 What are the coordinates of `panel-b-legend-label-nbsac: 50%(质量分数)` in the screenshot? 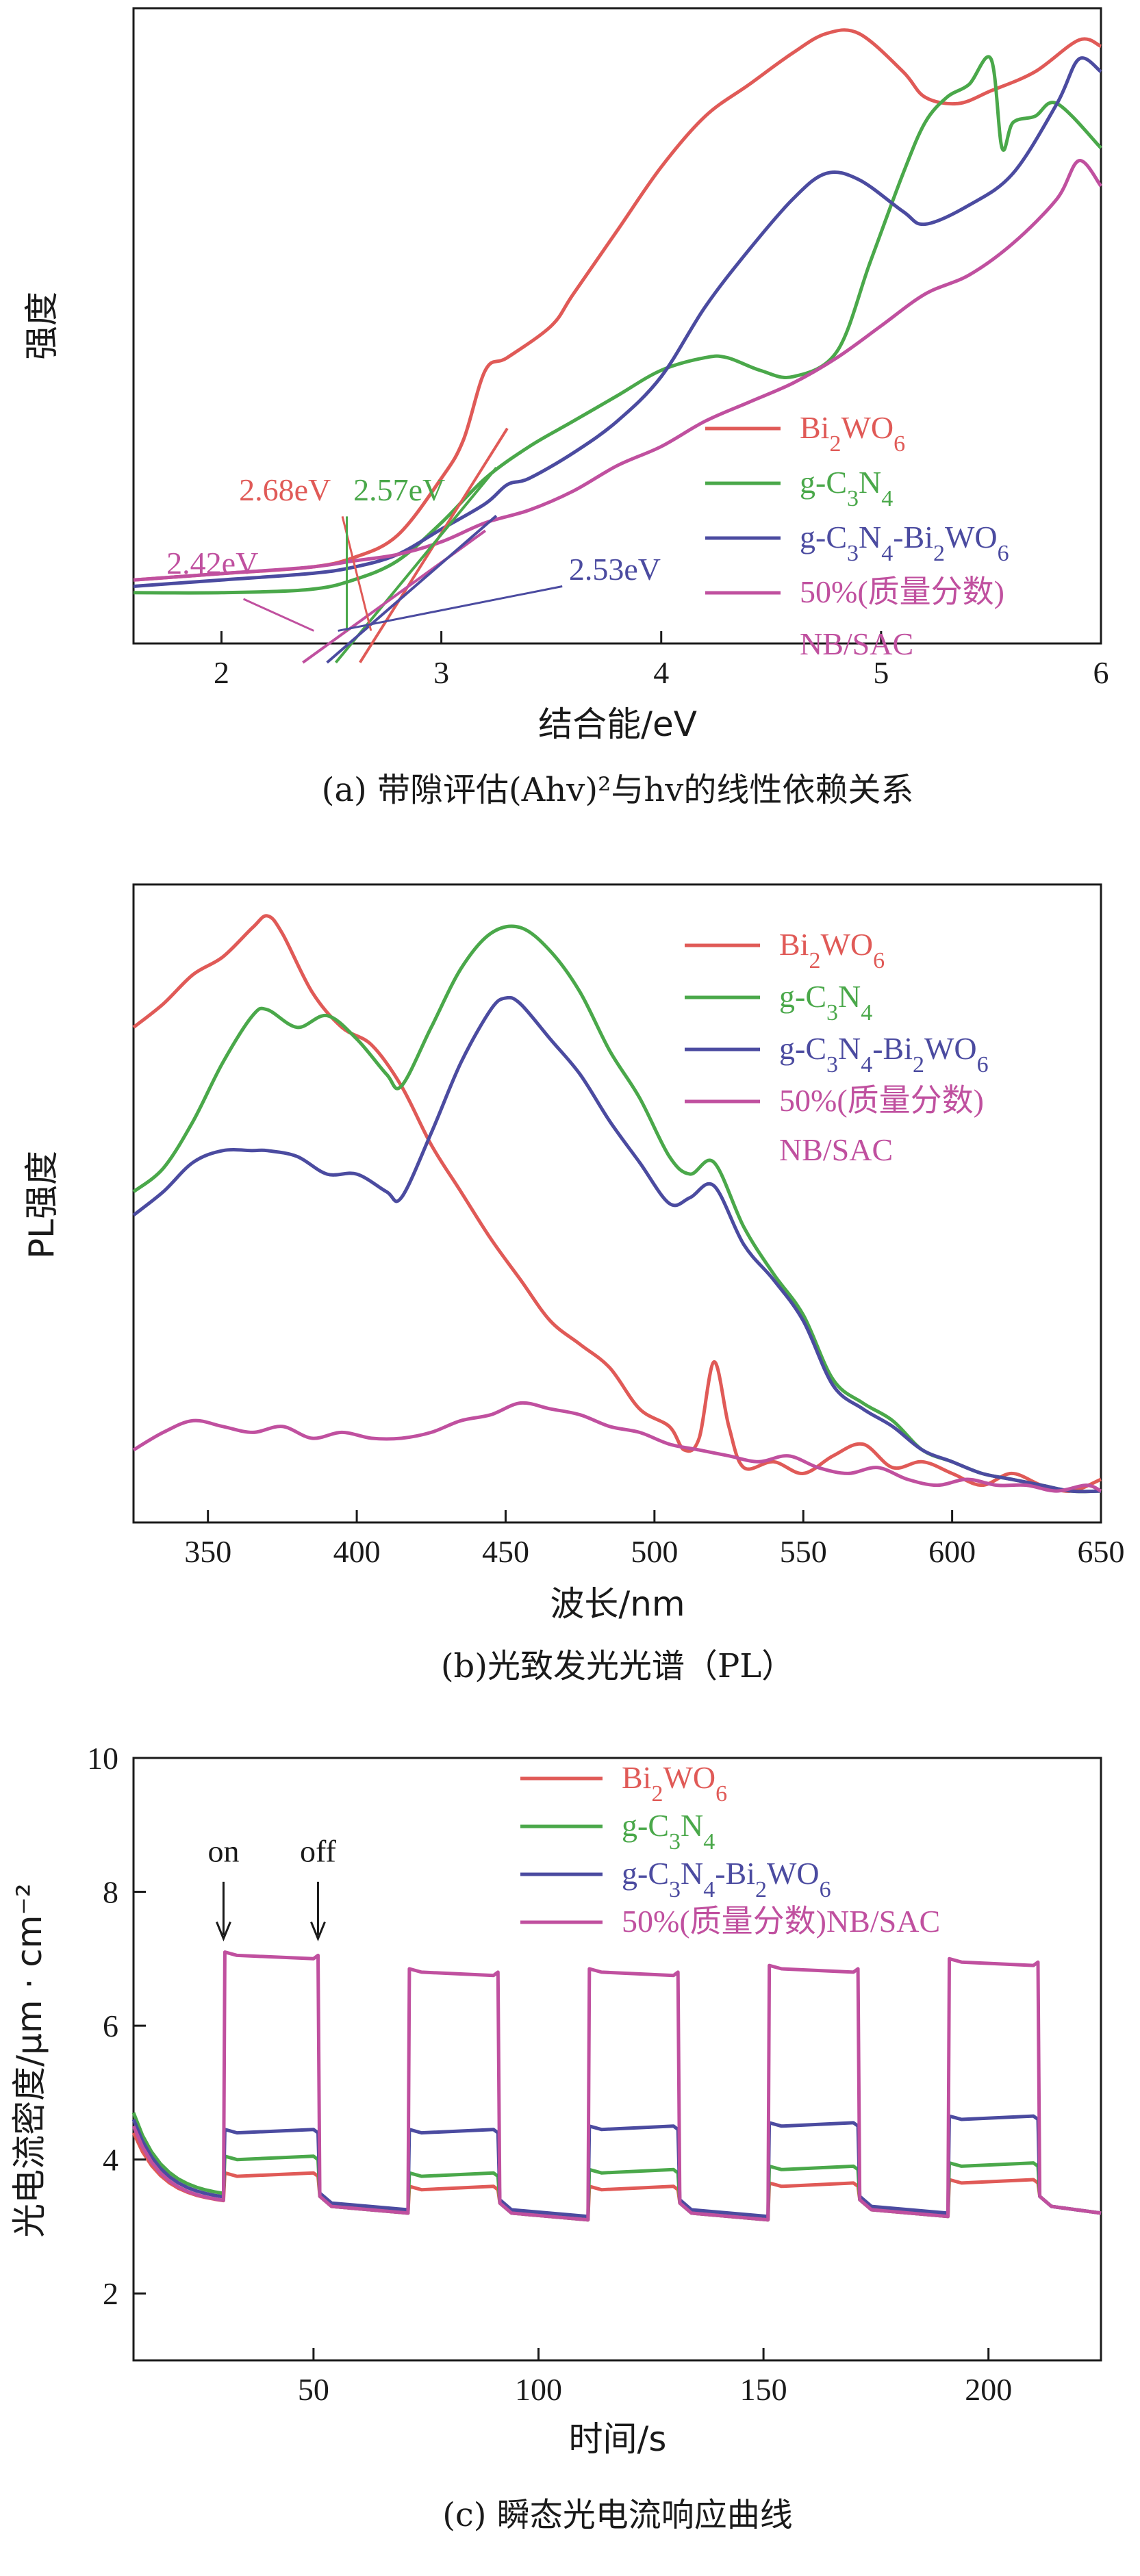 It's located at (881, 1100).